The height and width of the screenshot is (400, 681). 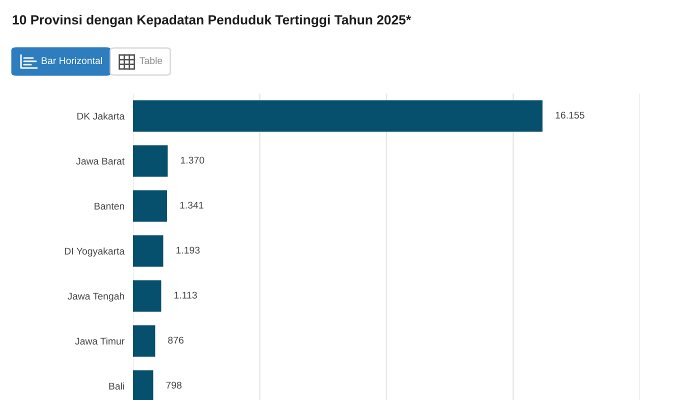 What do you see at coordinates (100, 161) in the screenshot?
I see `y-tick-label: Jawa Barat` at bounding box center [100, 161].